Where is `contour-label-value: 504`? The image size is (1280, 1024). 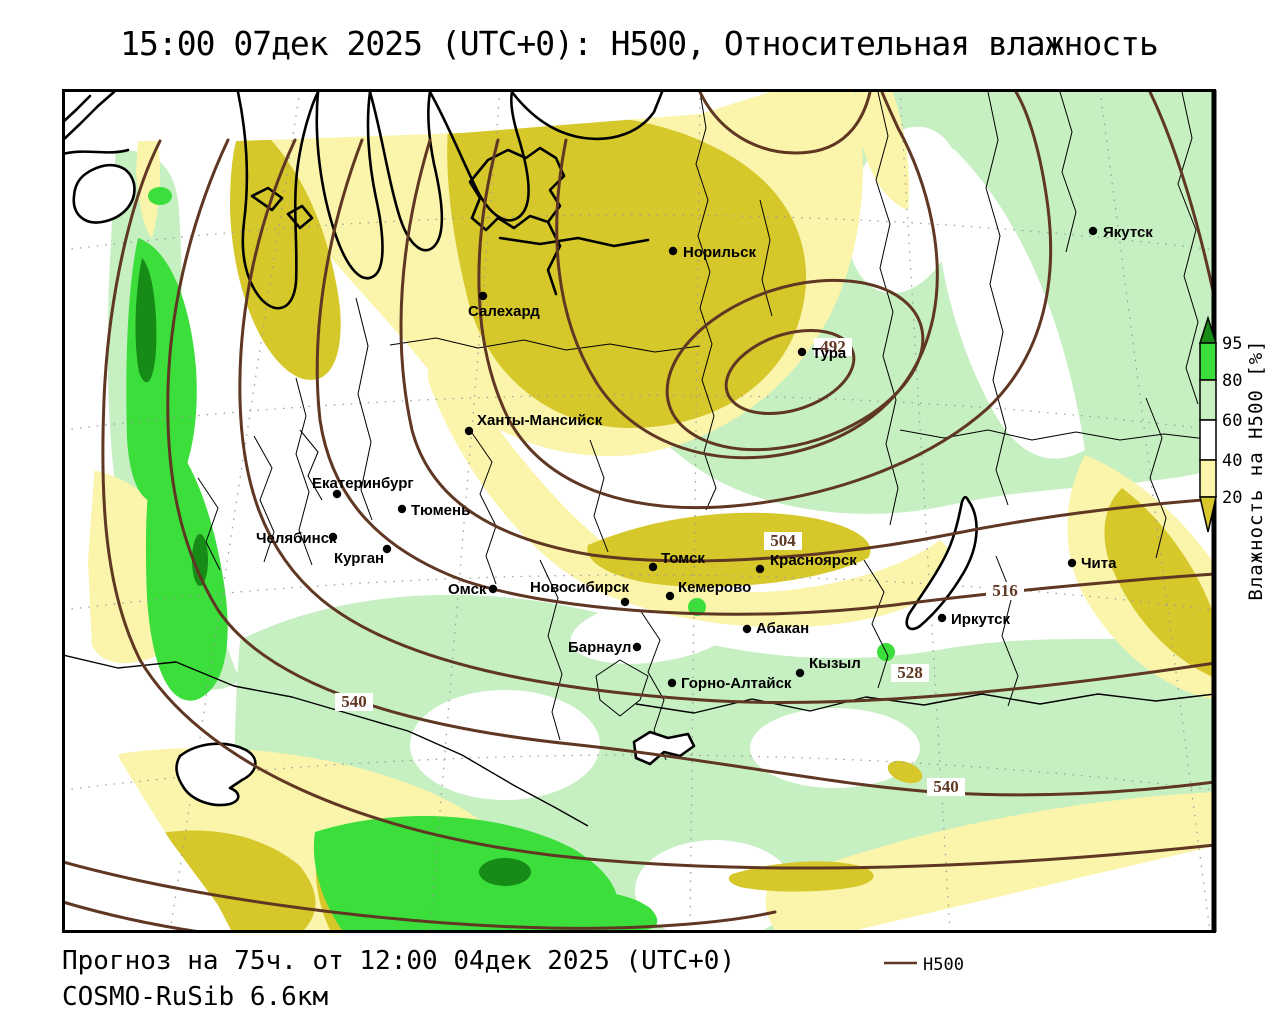
contour-label-value: 504 is located at coordinates (783, 540).